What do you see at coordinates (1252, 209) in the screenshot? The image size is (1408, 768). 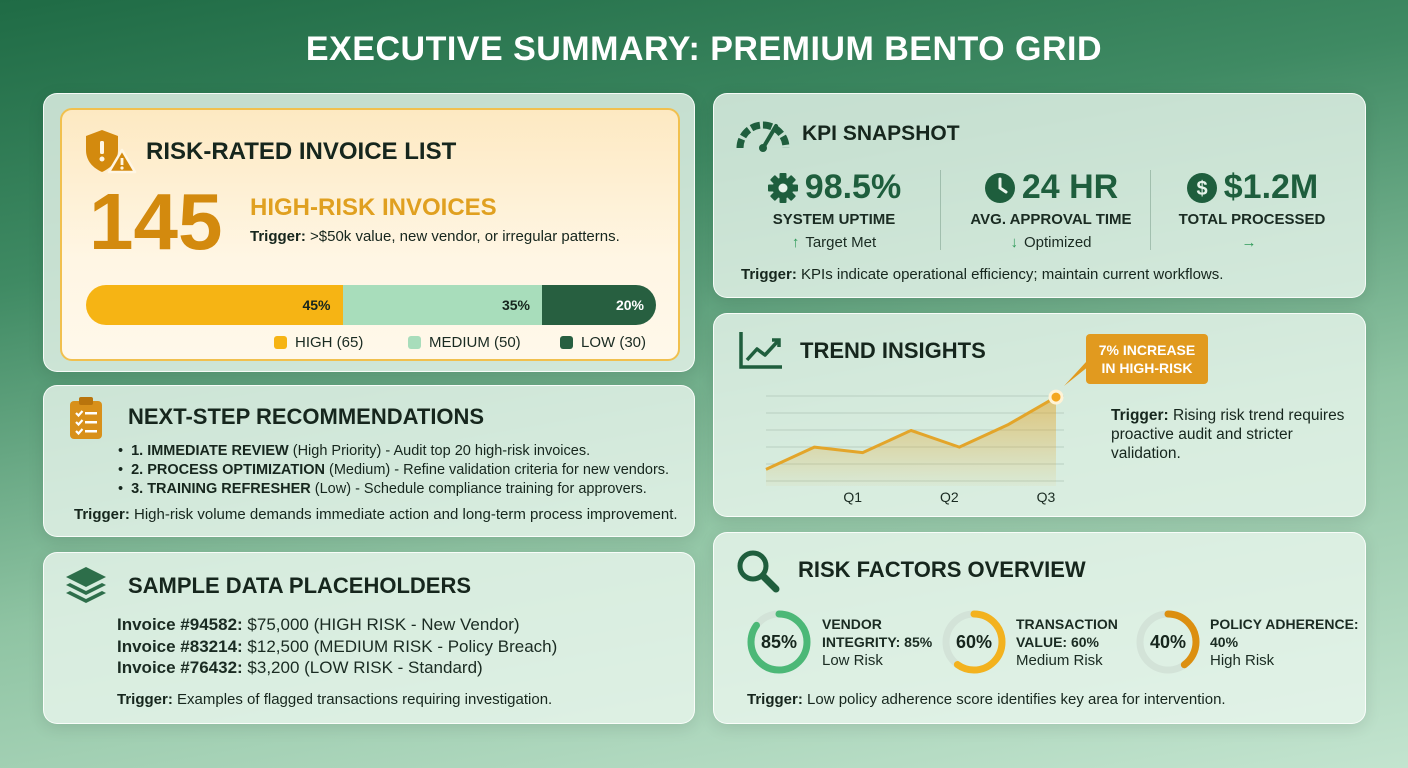 I see `kpi-total-processed: $ $1.2M TOTAL PROCESSED →` at bounding box center [1252, 209].